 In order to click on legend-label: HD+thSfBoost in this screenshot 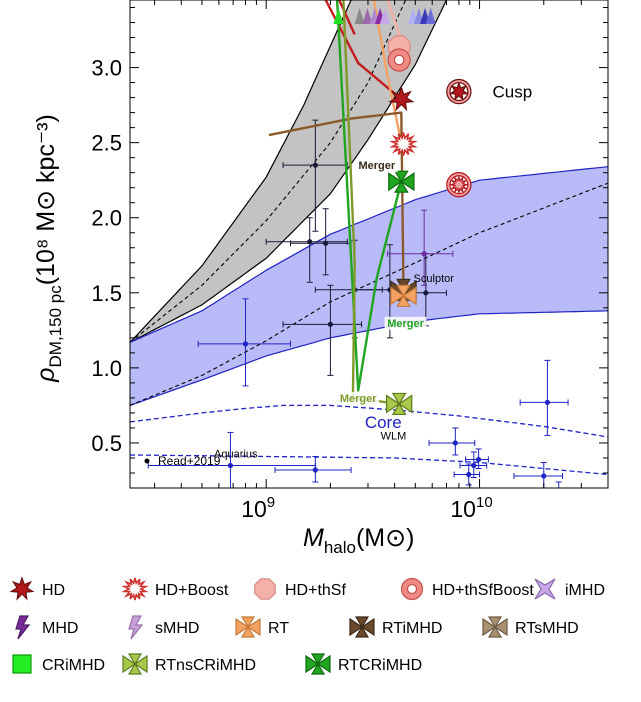, I will do `click(483, 590)`.